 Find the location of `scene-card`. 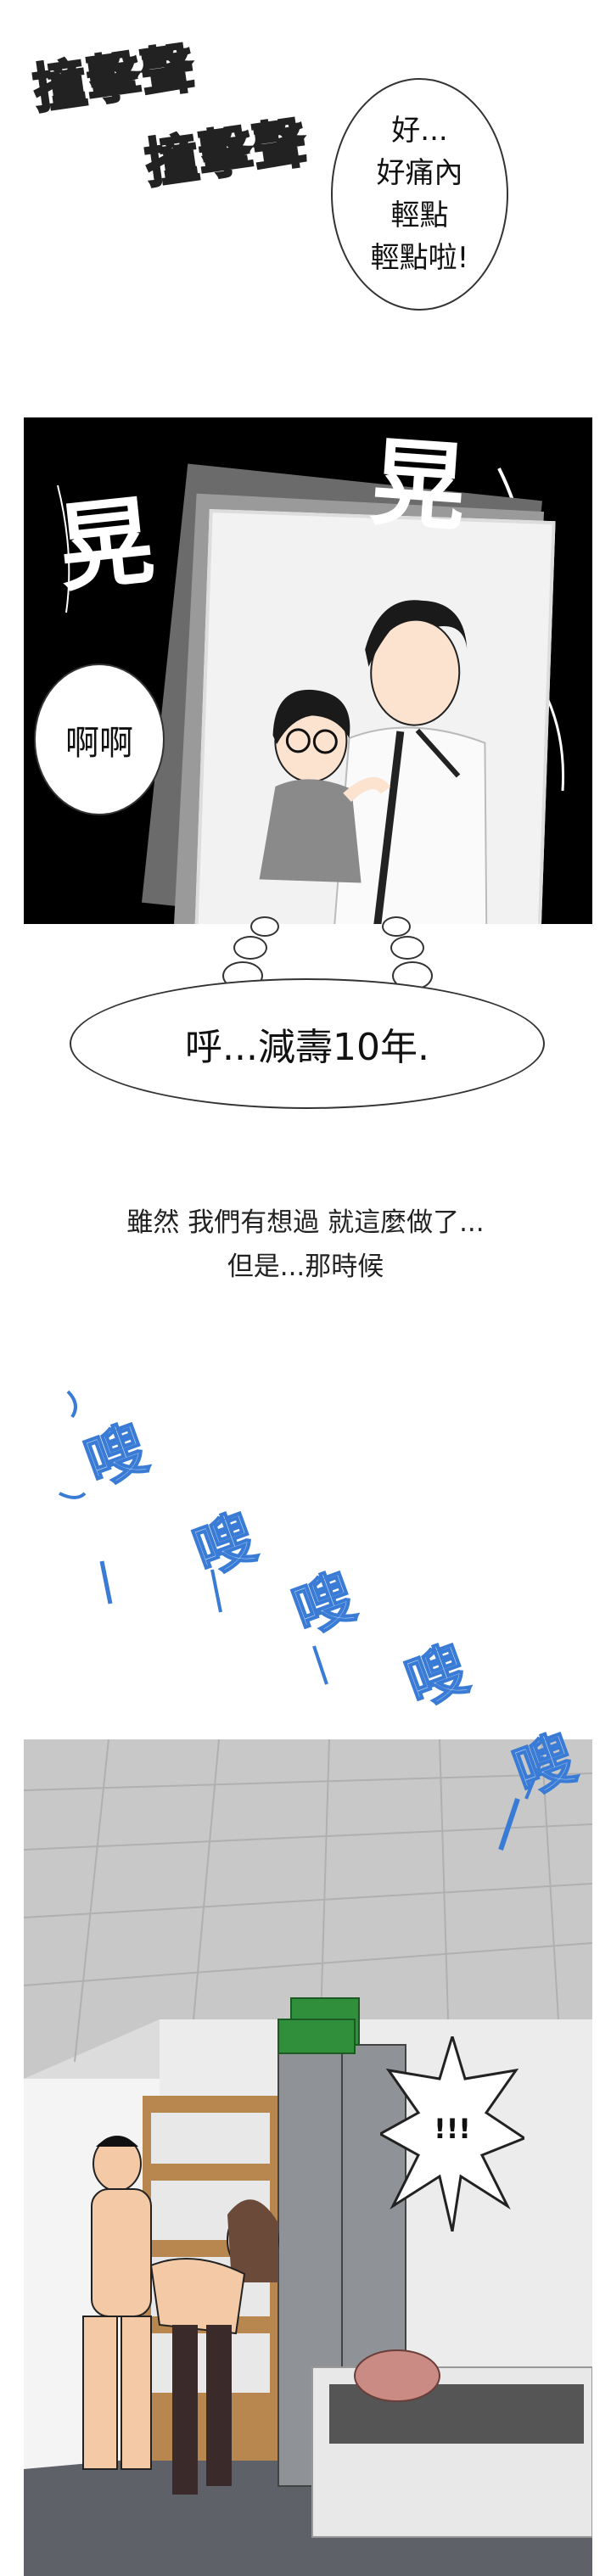

scene-card is located at coordinates (375, 716).